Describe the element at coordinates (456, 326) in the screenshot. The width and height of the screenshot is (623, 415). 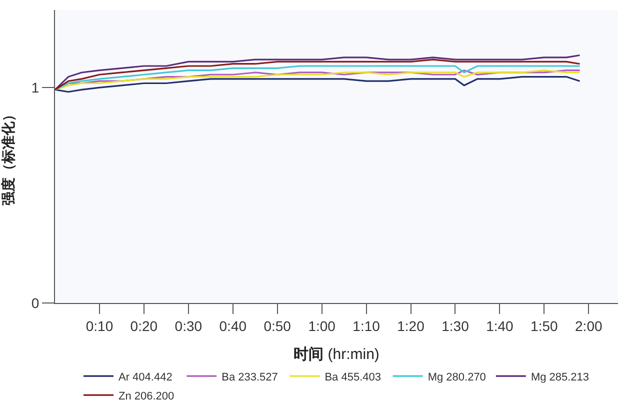
I see `x-tick-label: 1:30` at that location.